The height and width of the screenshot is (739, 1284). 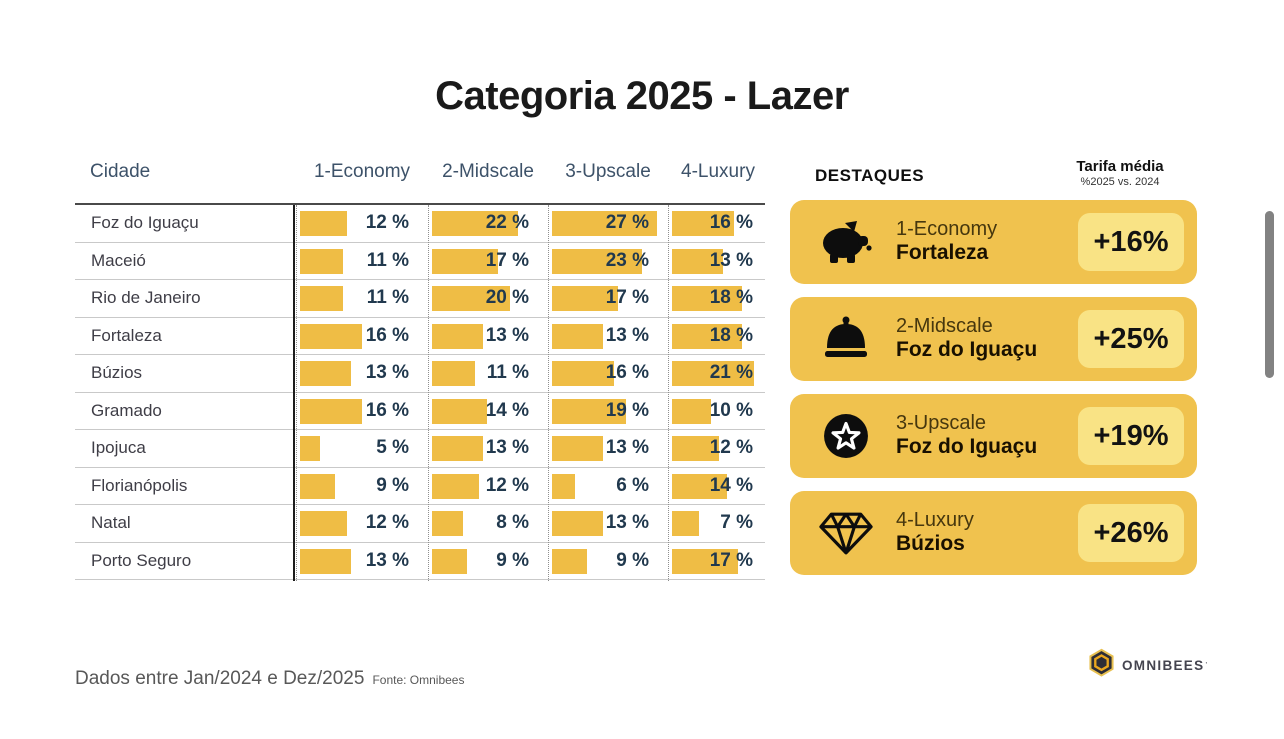 I want to click on table-row: Maceió 11 % 17 % 23 % 13 %, so click(x=420, y=261).